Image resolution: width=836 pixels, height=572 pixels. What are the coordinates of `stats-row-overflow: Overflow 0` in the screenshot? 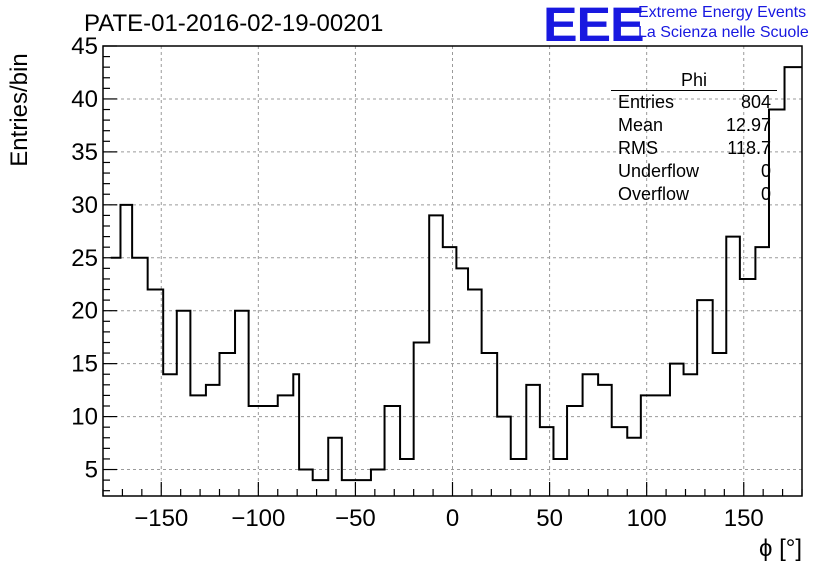 It's located at (694, 194).